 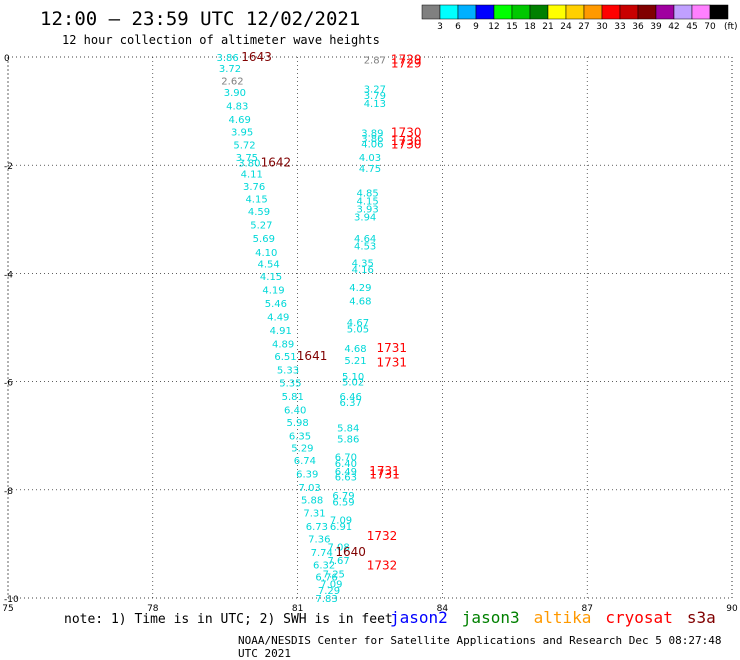 I want to click on time-label: 1642, so click(x=276, y=162).